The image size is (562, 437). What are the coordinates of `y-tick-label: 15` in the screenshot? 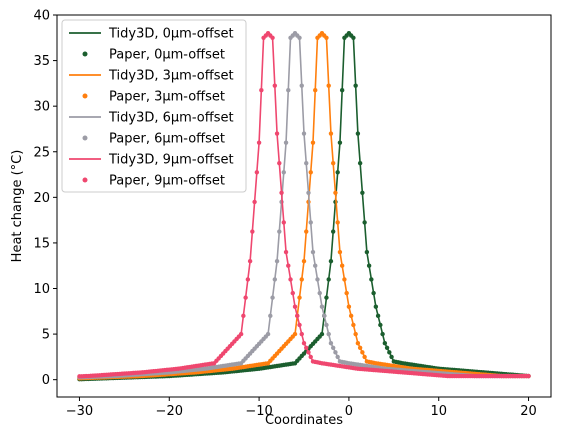 It's located at (41, 243).